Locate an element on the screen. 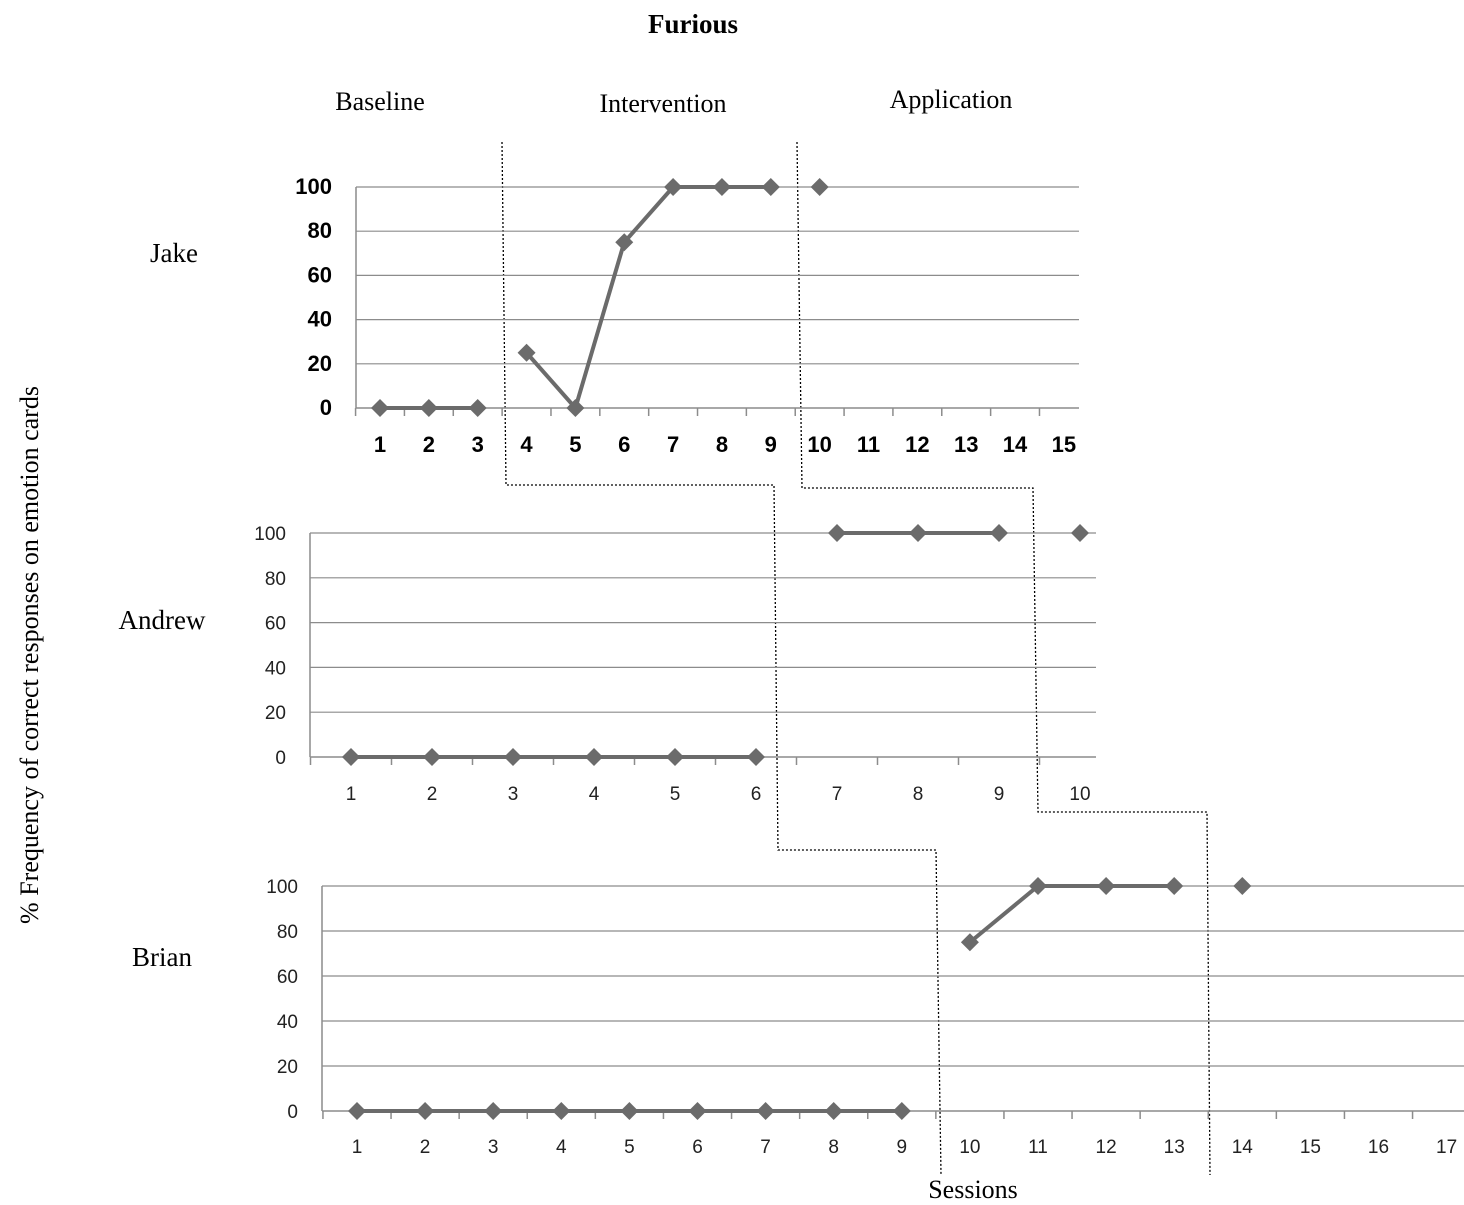 The image size is (1464, 1205). participant-label-jake: Jake is located at coordinates (174, 253).